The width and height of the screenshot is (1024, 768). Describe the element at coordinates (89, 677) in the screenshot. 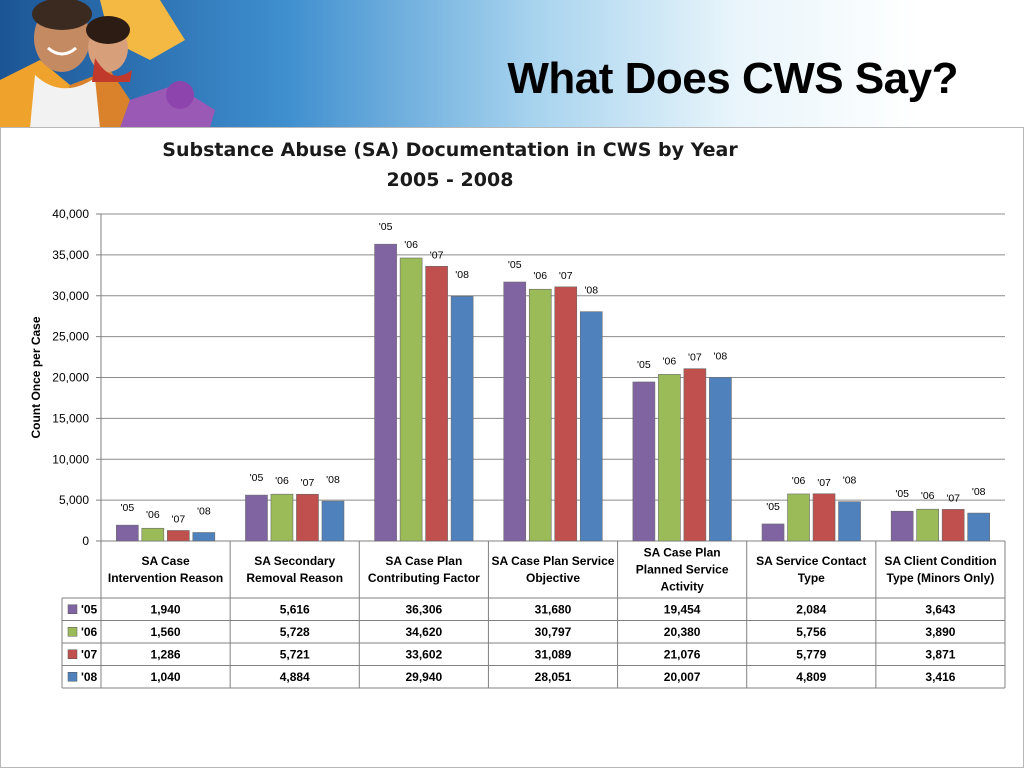

I see `legend-label: '08` at that location.